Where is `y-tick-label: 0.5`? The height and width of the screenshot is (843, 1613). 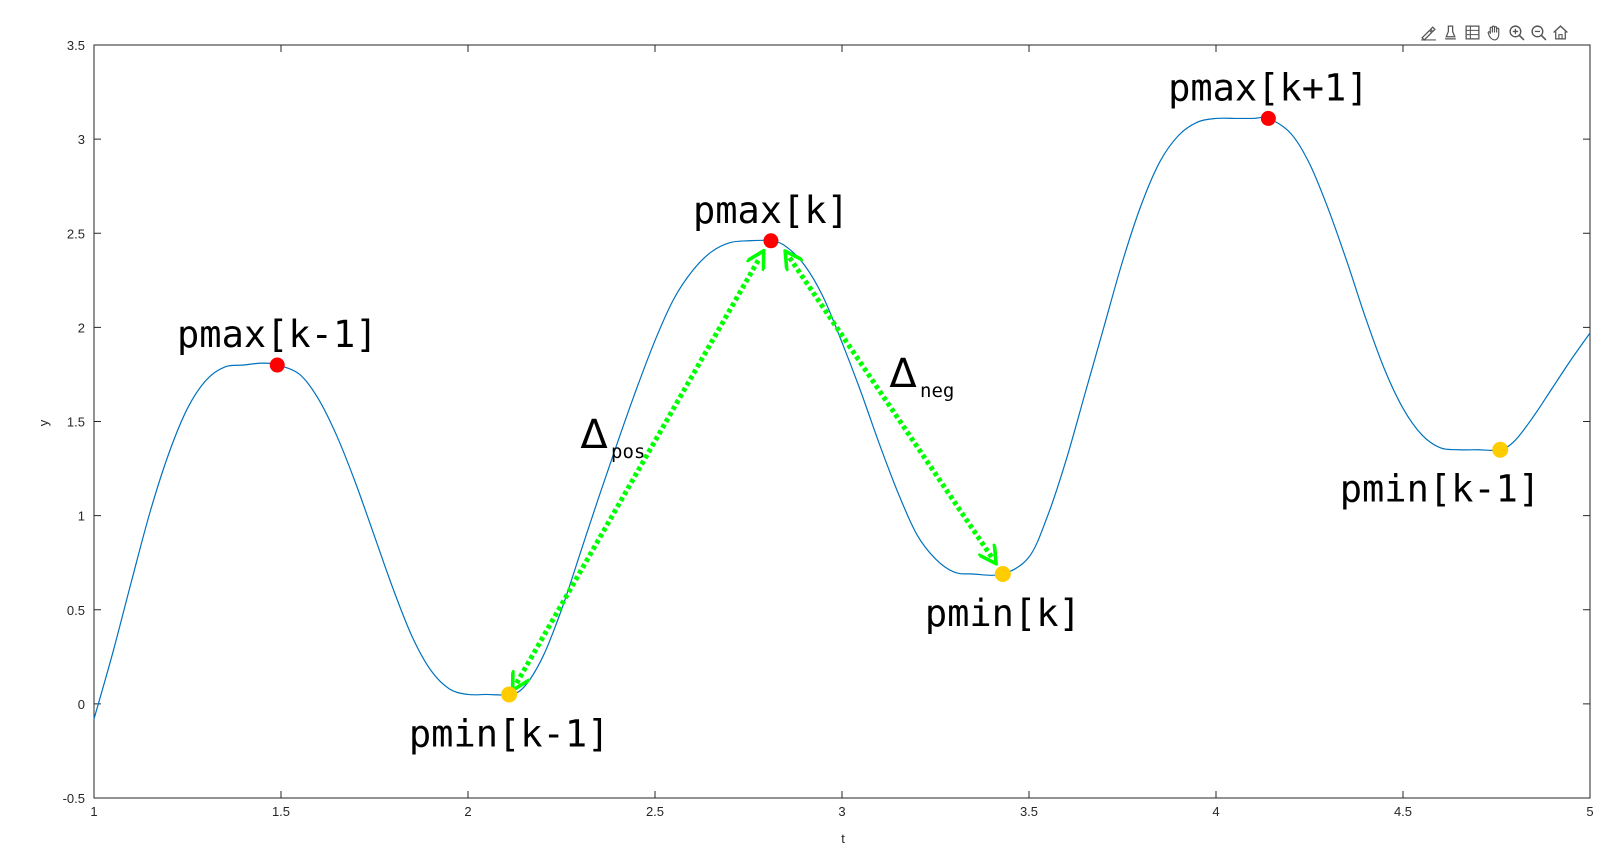
y-tick-label: 0.5 is located at coordinates (76, 610).